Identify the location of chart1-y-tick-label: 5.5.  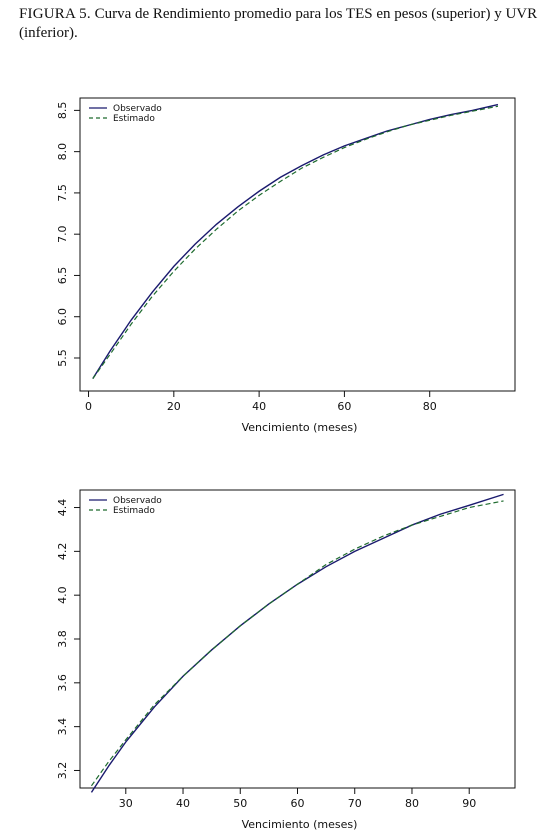
(62, 358).